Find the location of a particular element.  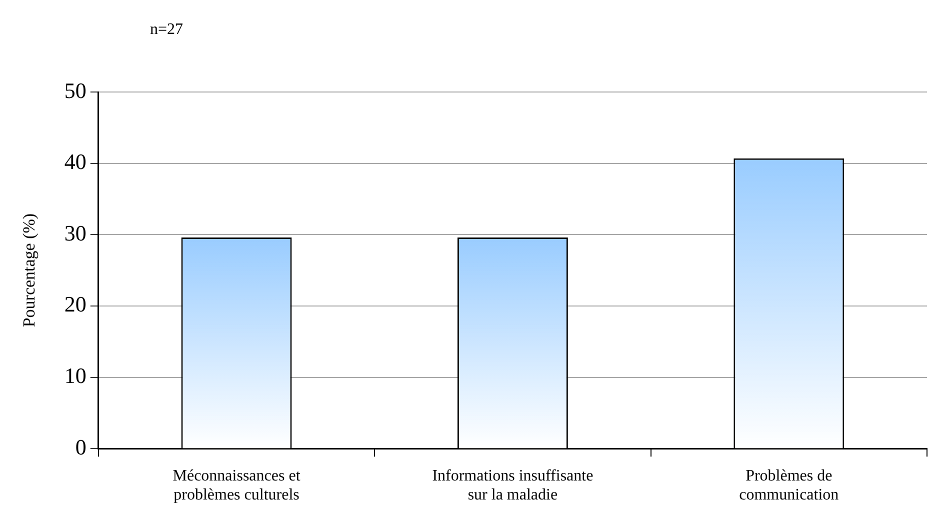

y-tick-label: 0 is located at coordinates (80, 447).